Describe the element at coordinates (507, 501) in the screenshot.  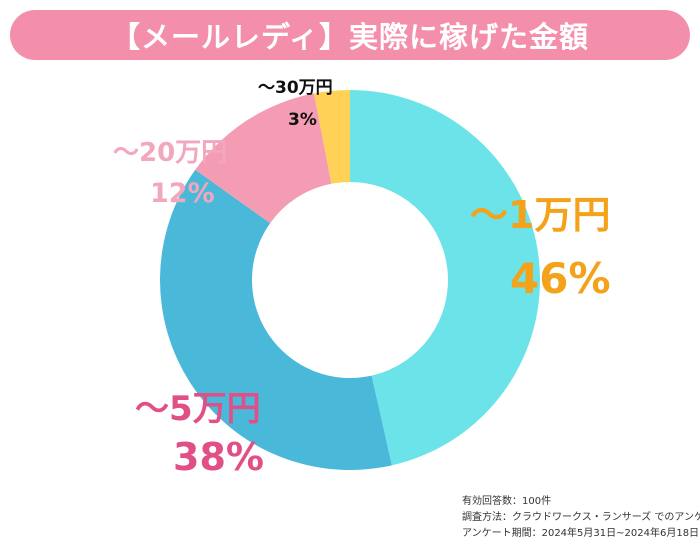
I see `footnote-respondents: 有効回答数：100件` at that location.